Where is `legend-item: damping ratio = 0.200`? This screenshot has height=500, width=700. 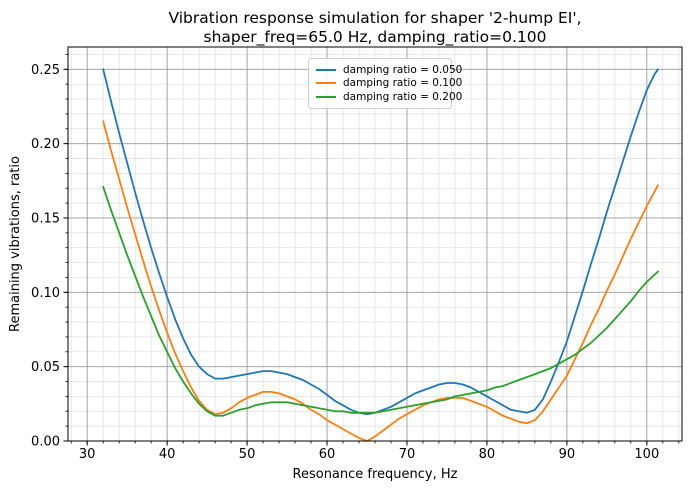
legend-item: damping ratio = 0.200 is located at coordinates (387, 97).